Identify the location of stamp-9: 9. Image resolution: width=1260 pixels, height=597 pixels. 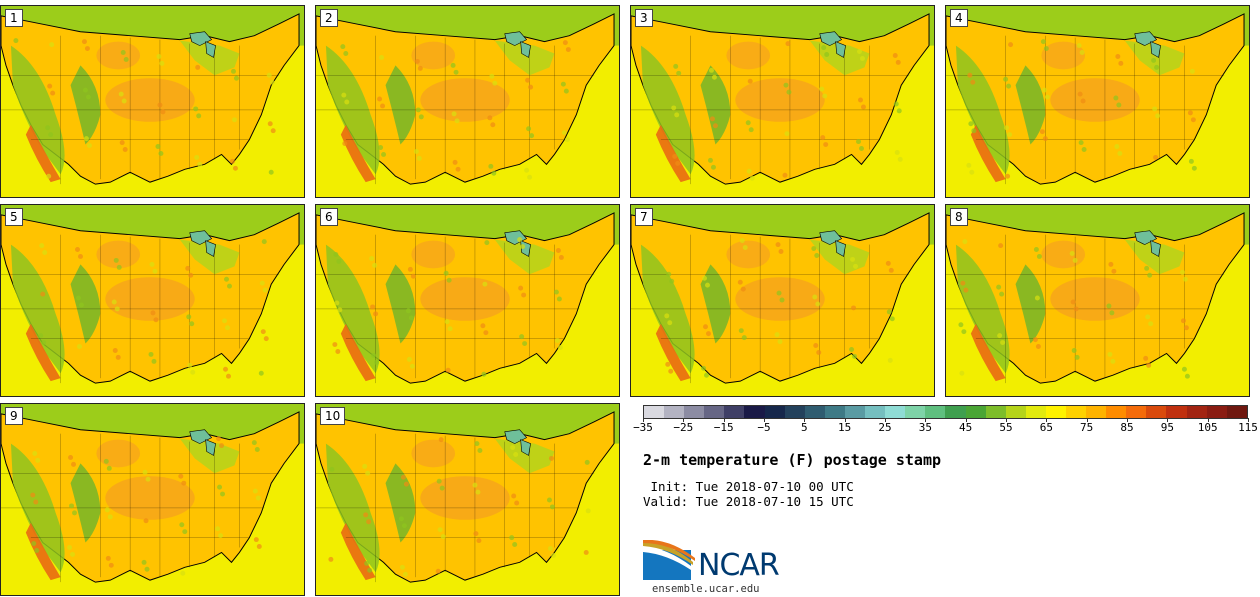
(152, 499).